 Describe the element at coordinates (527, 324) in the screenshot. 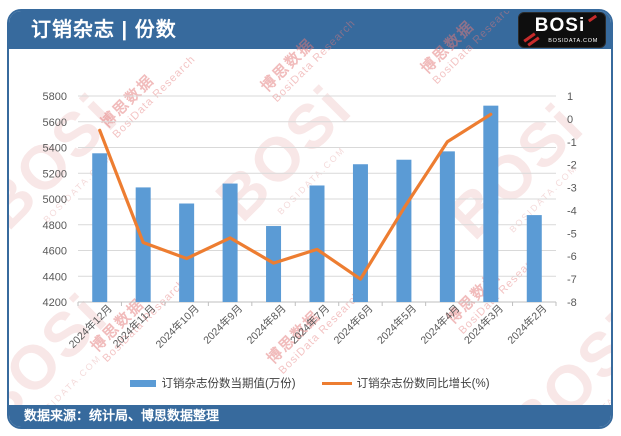

I see `x-axis-label: 2024年2月` at that location.